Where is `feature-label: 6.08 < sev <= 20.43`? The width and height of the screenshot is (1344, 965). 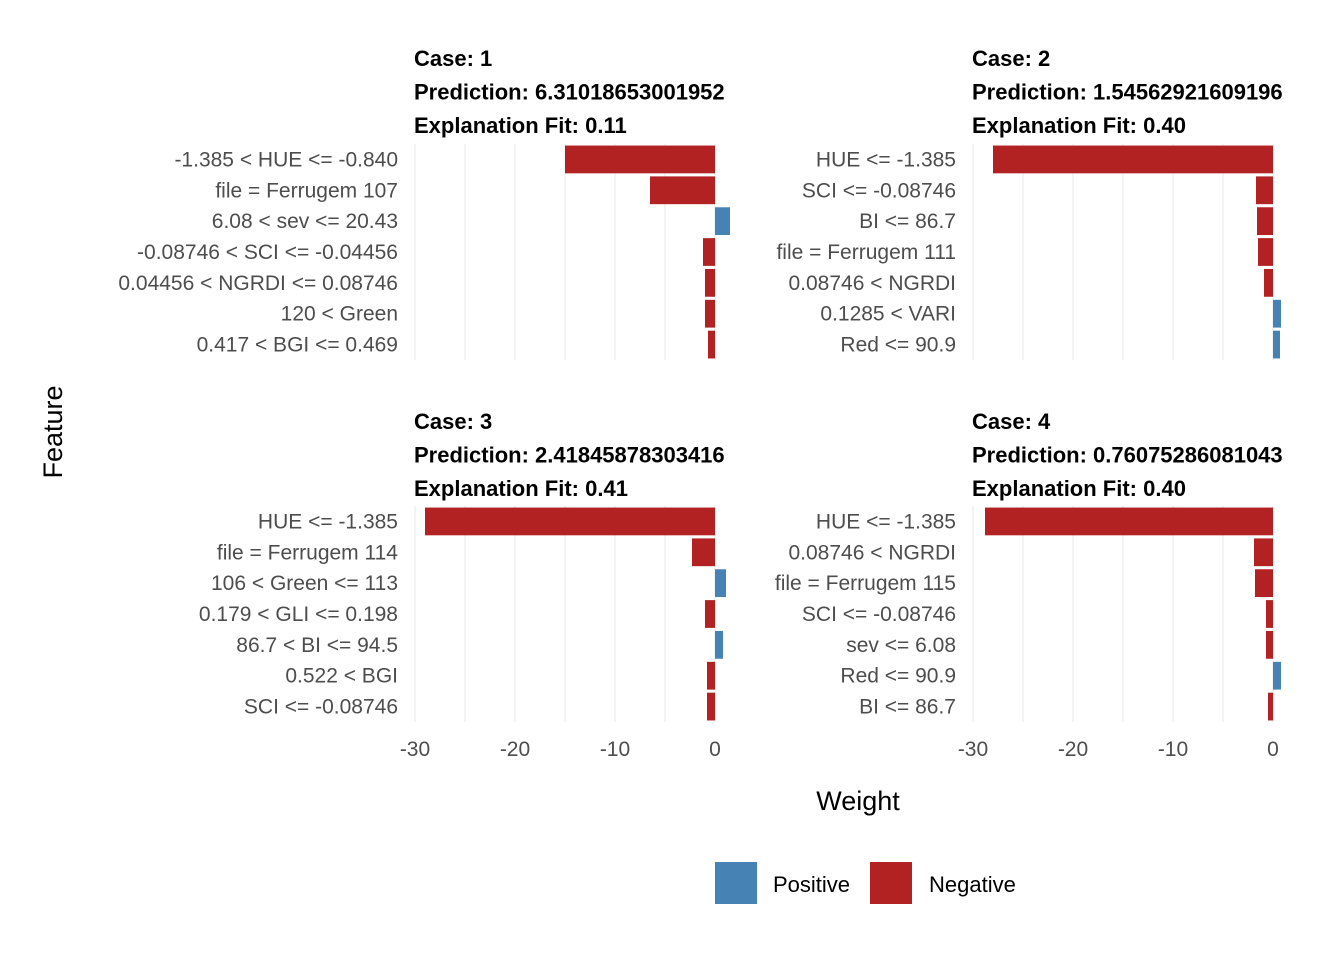
feature-label: 6.08 < sev <= 20.43 is located at coordinates (305, 221).